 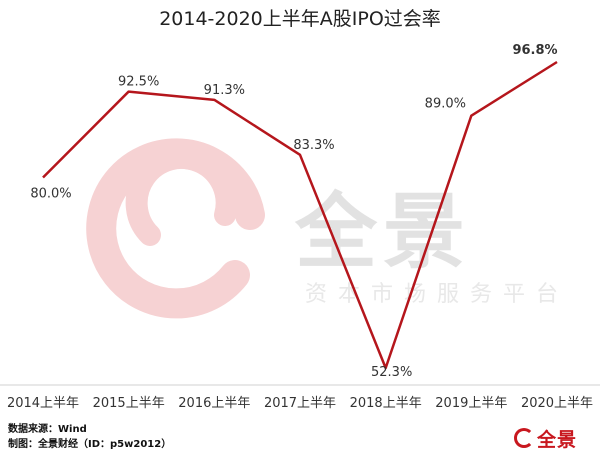 I want to click on data-label: 52.3%, so click(x=391, y=372).